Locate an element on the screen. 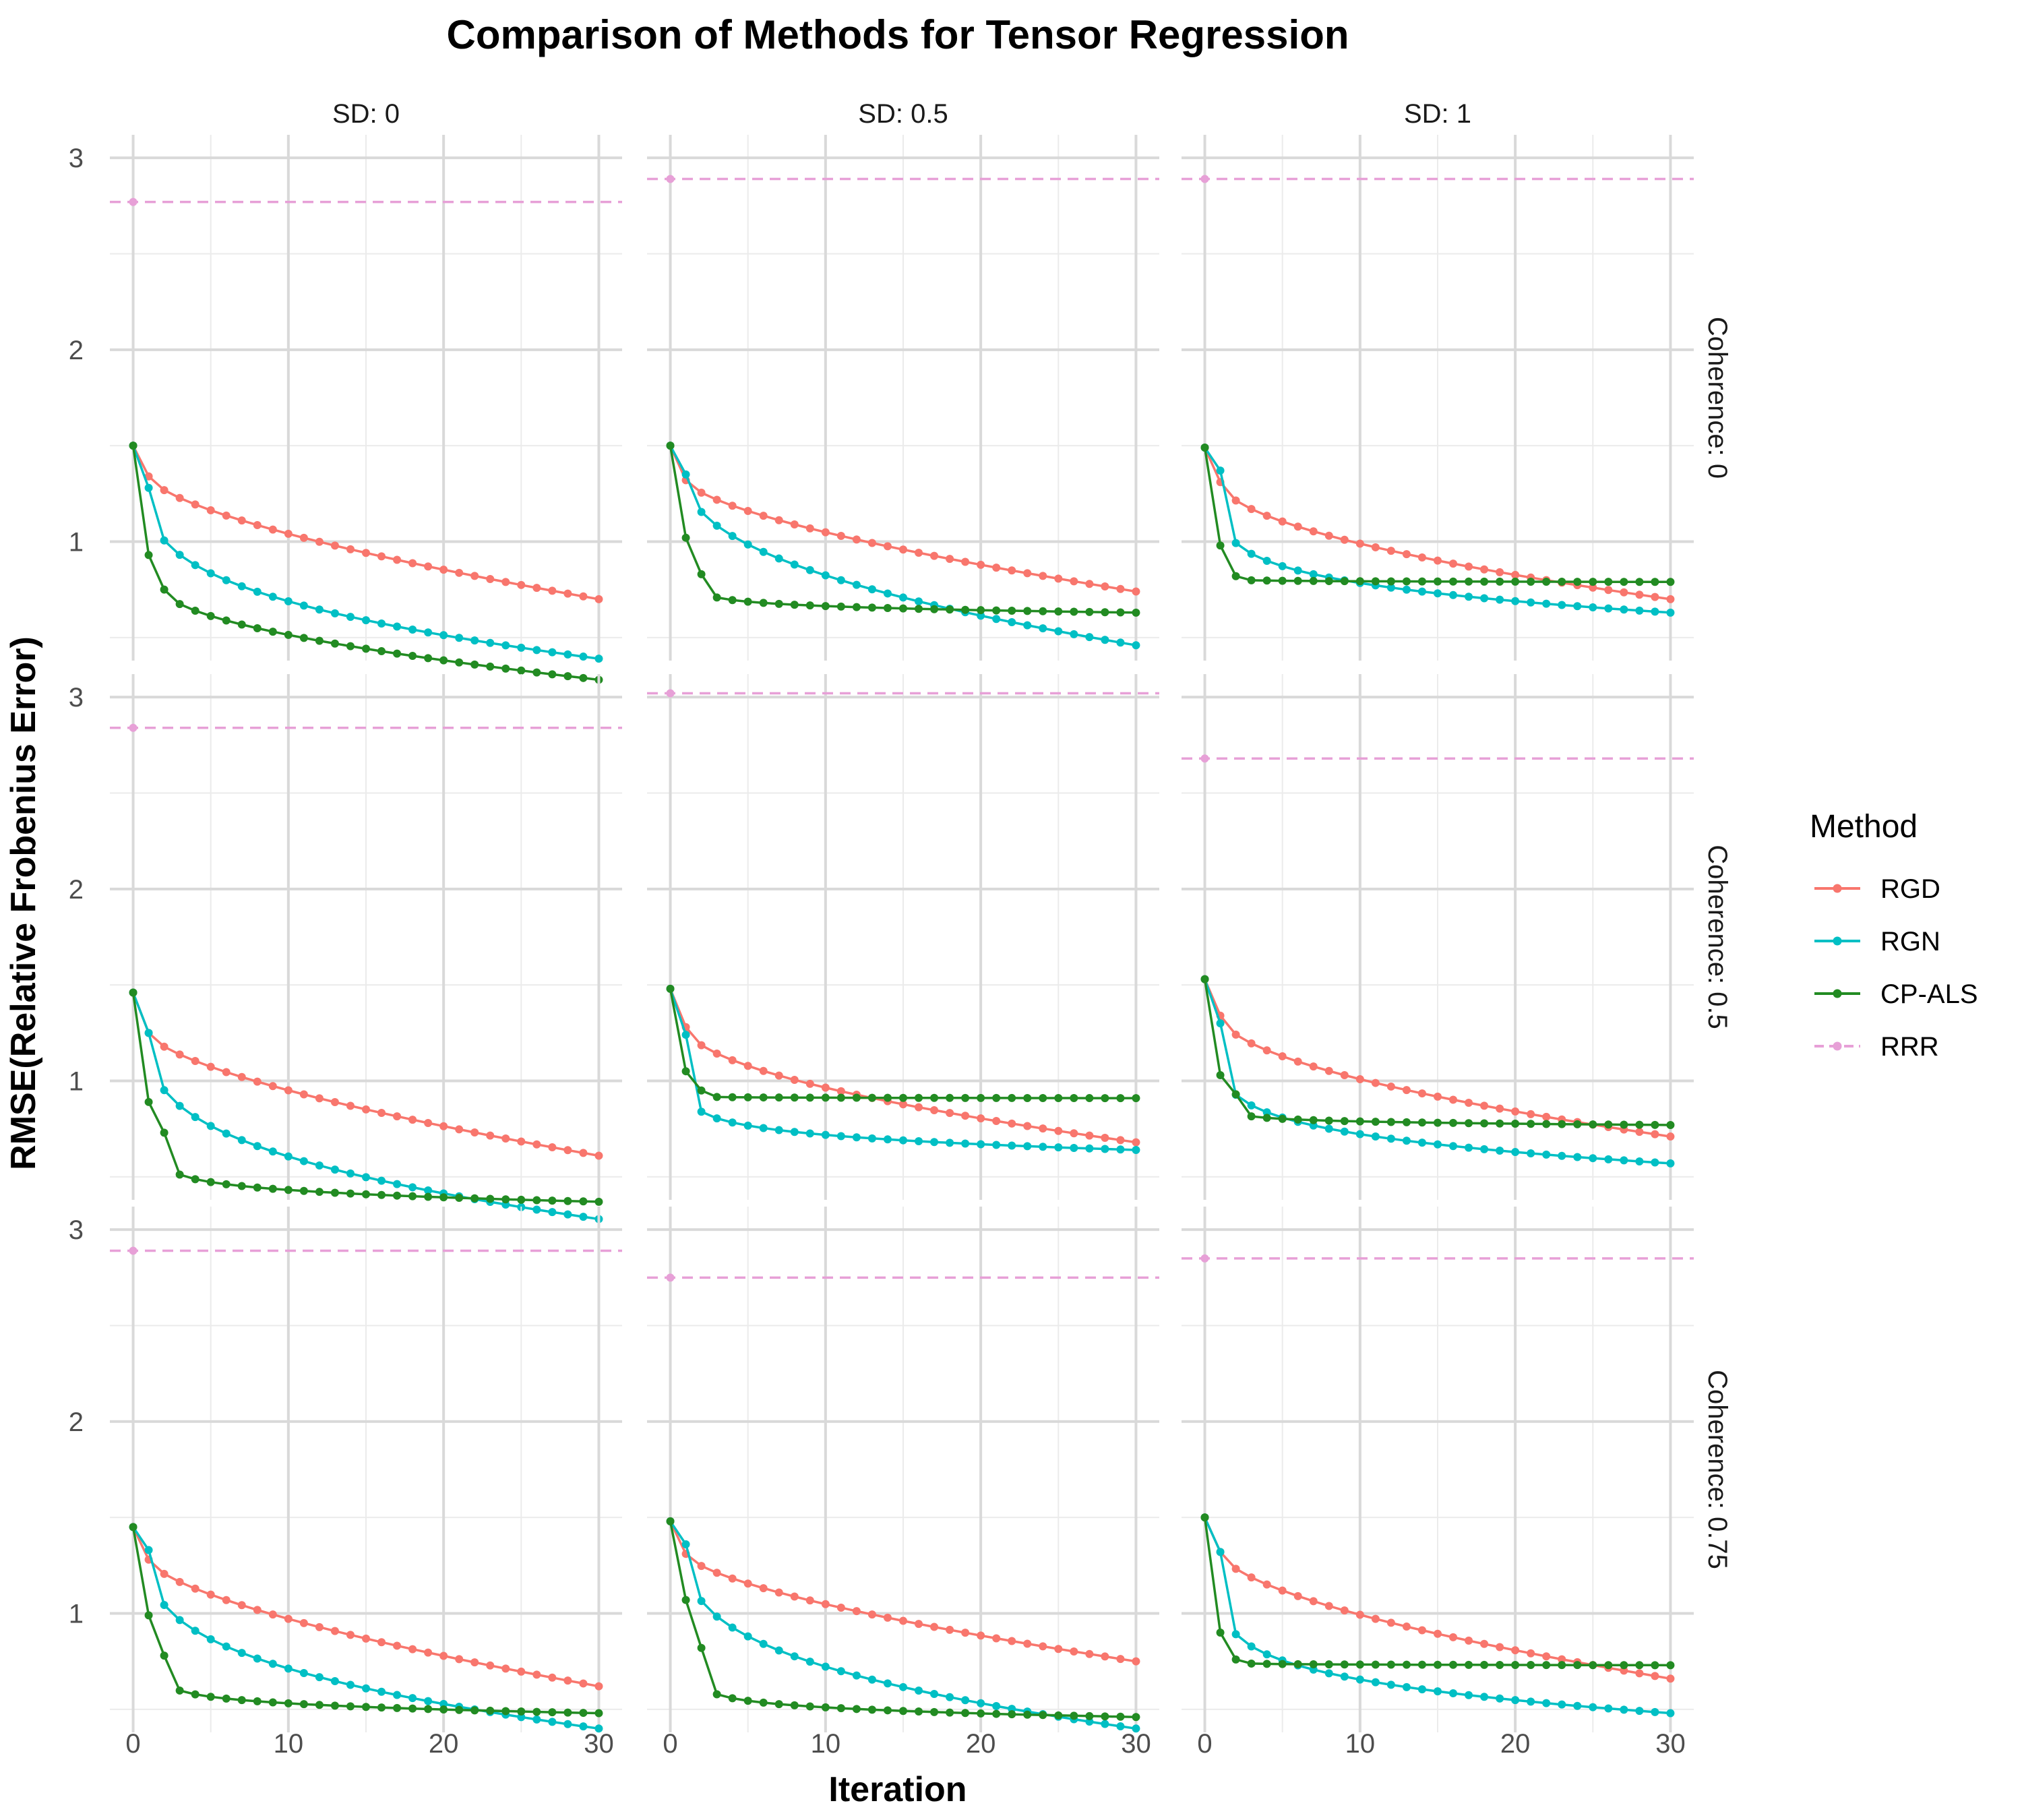 This screenshot has width=2022, height=1820. y-tick-label: 1 is located at coordinates (76, 1082).